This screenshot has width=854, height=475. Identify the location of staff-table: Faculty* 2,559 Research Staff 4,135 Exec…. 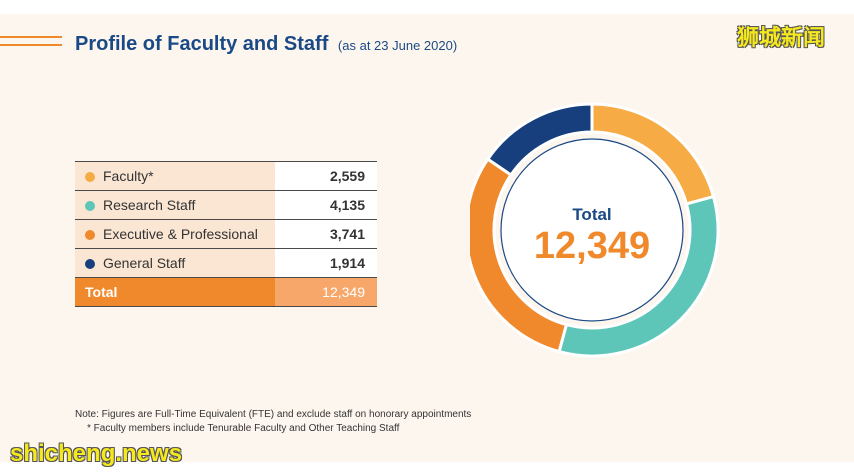
(226, 234).